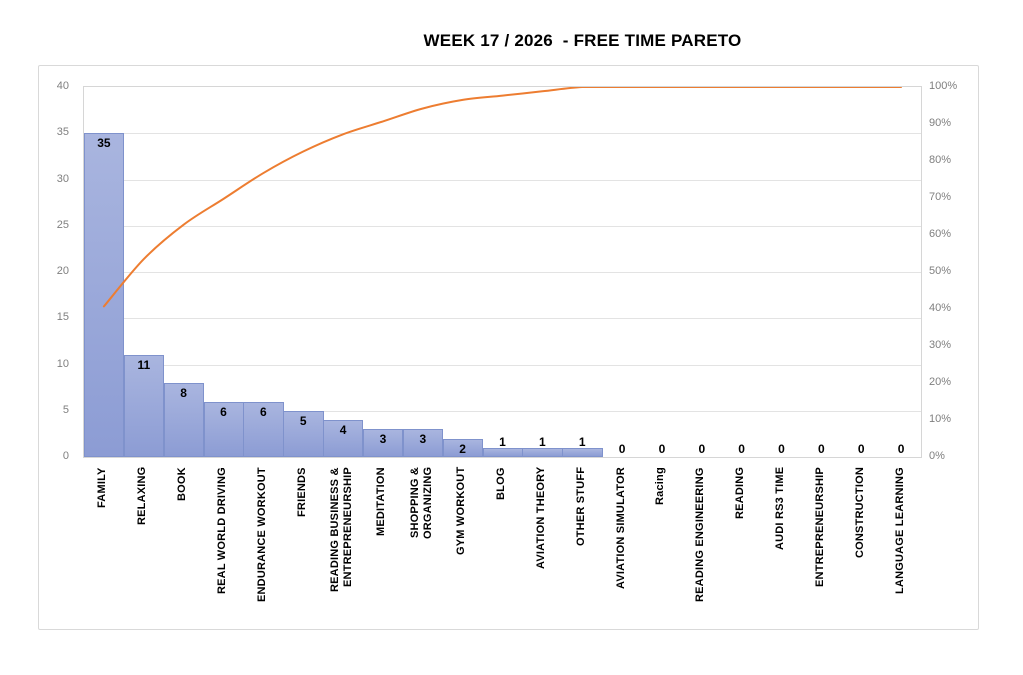 This screenshot has width=1023, height=675. What do you see at coordinates (461, 511) in the screenshot?
I see `x-axis-label-text: GYM WORKOUT` at bounding box center [461, 511].